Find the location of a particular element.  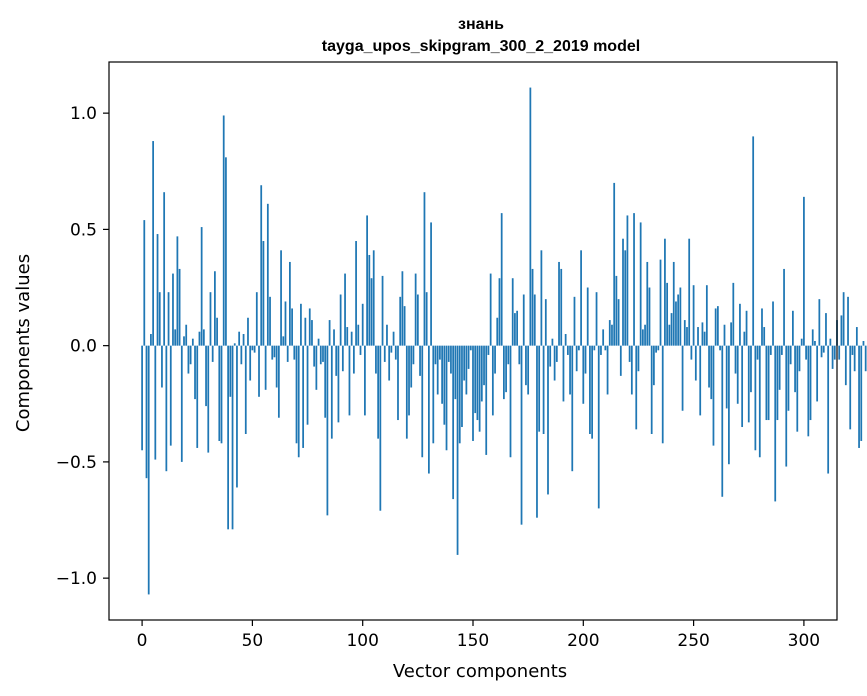

y-tick-label: 0.0 is located at coordinates (83, 347).